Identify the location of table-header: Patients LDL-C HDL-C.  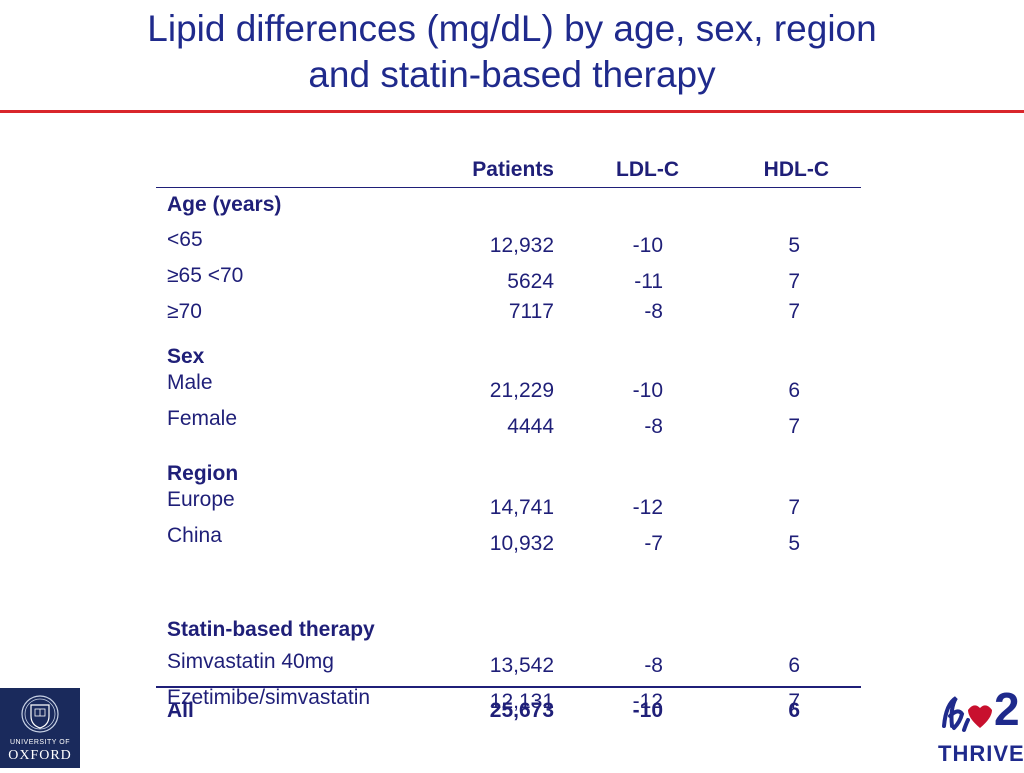
(508, 169).